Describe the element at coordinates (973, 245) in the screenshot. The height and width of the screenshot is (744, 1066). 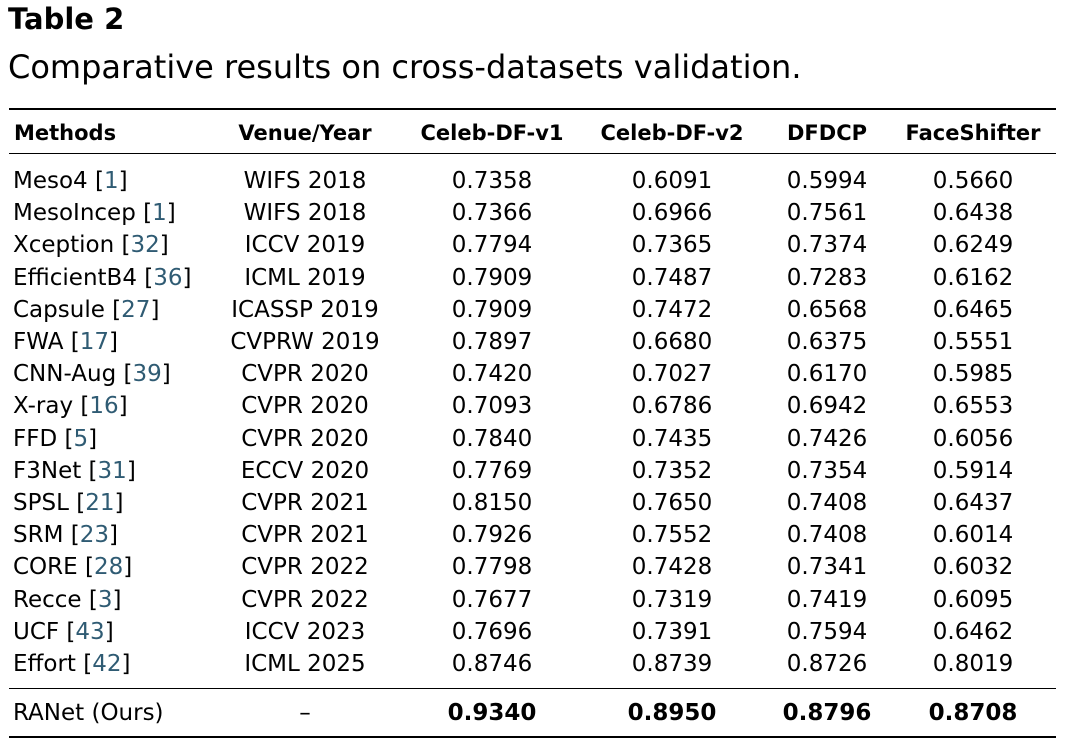
I see `faceshifter-value: 0.6249` at that location.